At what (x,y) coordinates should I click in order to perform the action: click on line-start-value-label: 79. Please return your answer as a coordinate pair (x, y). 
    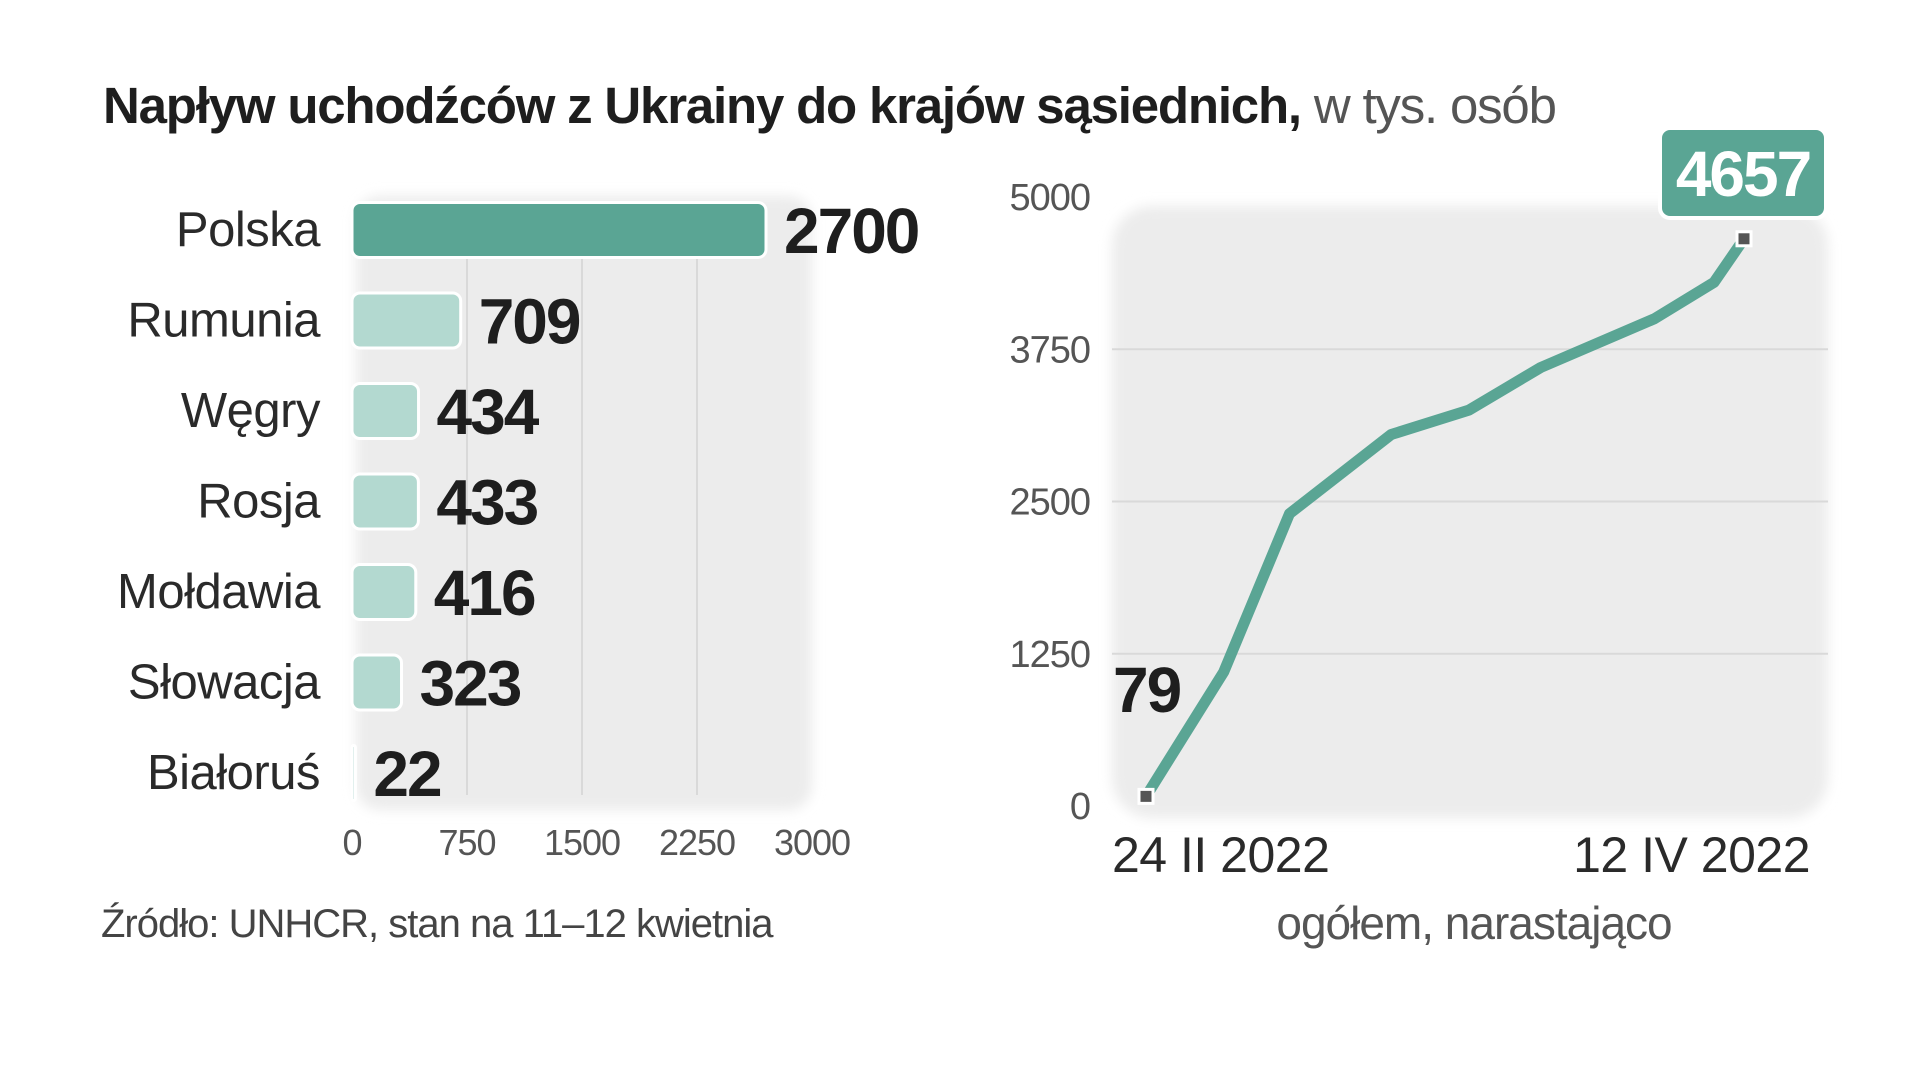
    Looking at the image, I should click on (1147, 690).